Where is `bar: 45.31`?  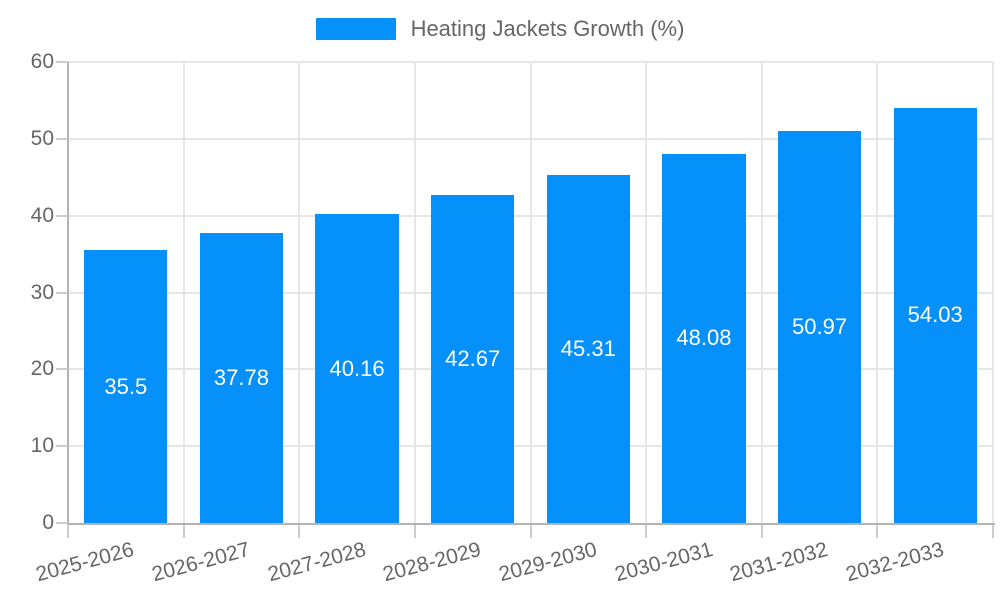
bar: 45.31 is located at coordinates (588, 348).